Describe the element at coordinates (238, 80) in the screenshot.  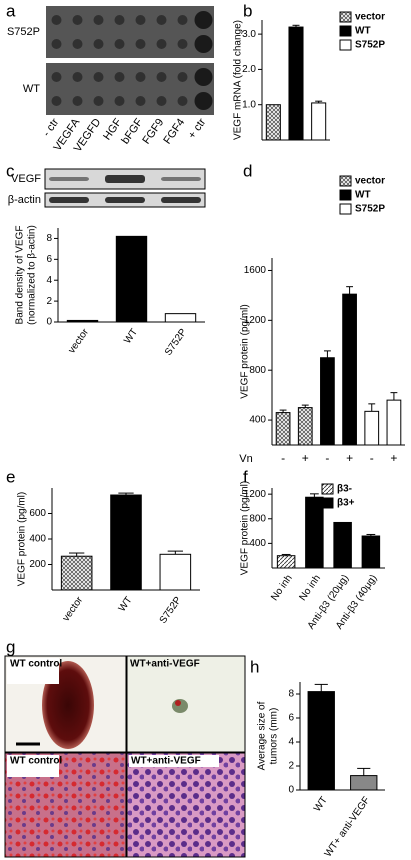
I see `y-axis-label: VEGF mRNA (fold change)` at that location.